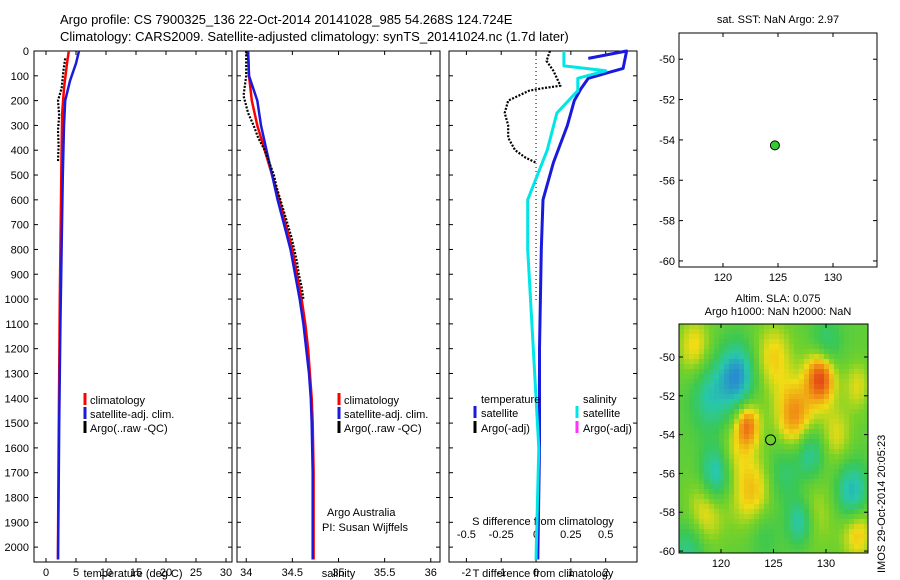 This screenshot has height=580, width=900. I want to click on x-tick-label: 1, so click(571, 573).